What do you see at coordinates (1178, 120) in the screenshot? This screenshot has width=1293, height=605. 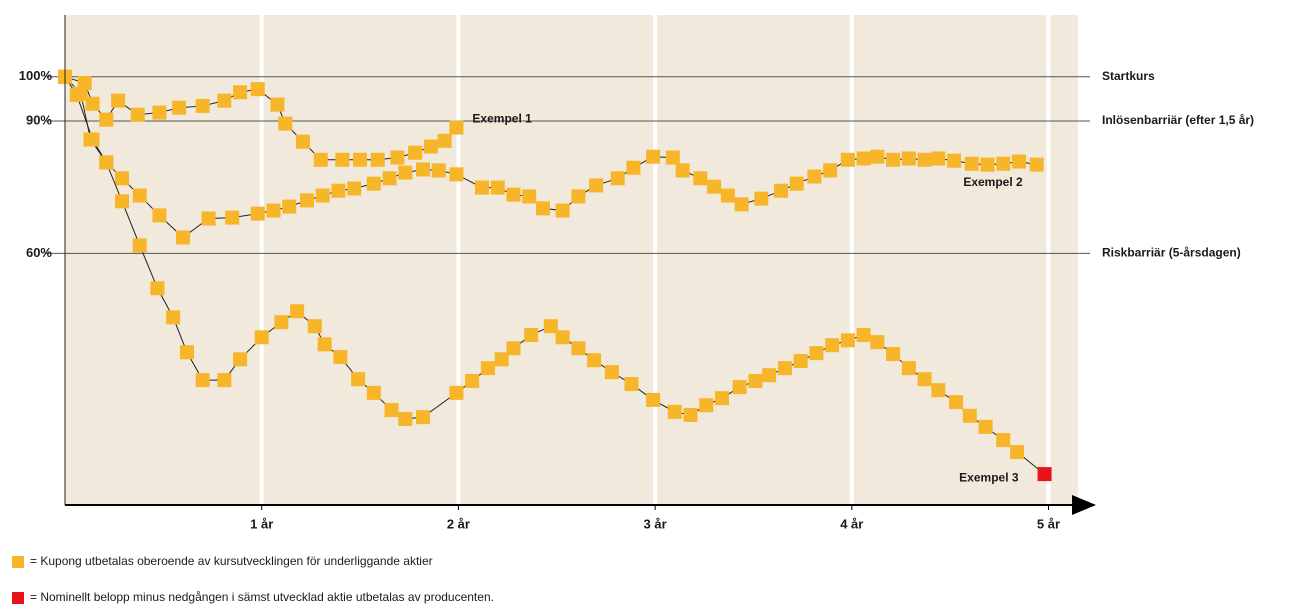 I see `reference-label: Inlösenbarriär (efter 1,5 år)` at bounding box center [1178, 120].